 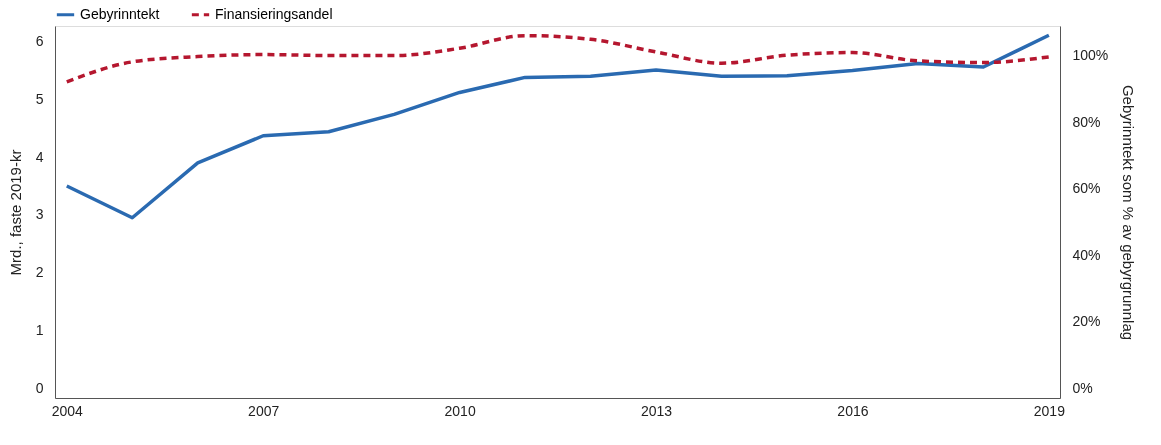 I want to click on y2-tick-label: 20%, so click(x=1086, y=321).